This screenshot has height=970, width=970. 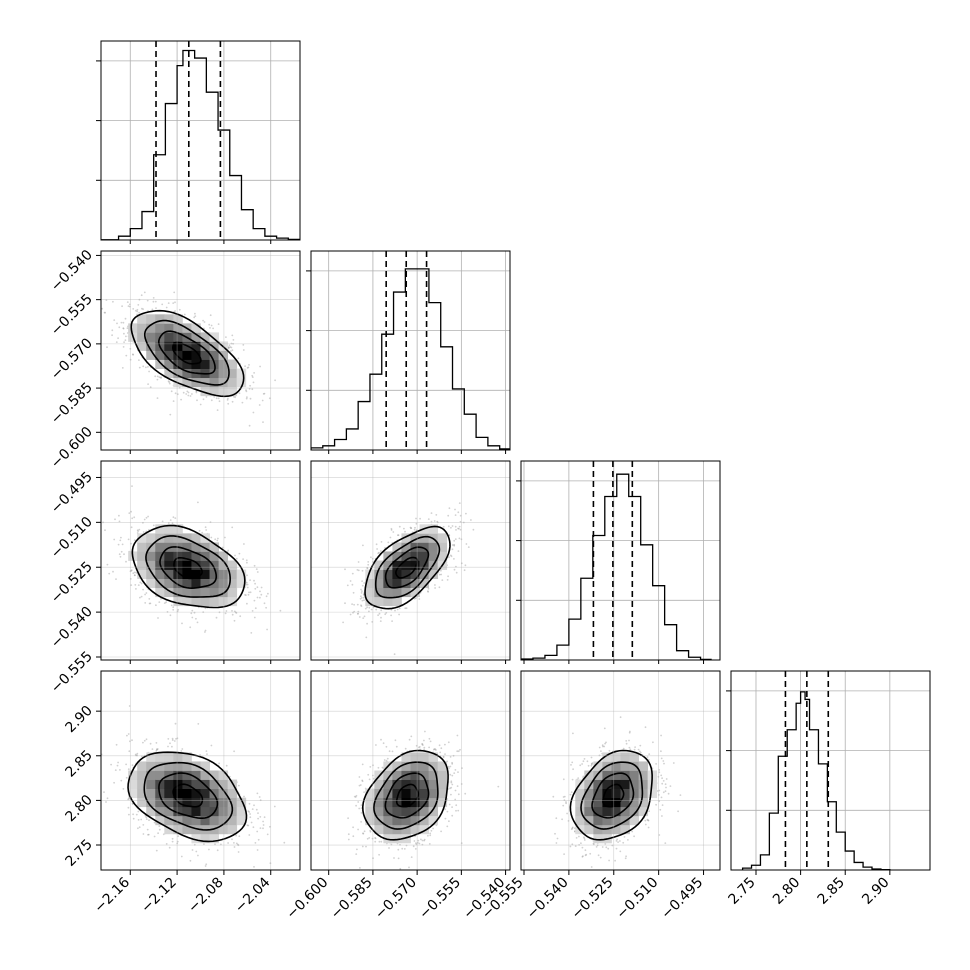 I want to click on histogram-steps-p1, so click(x=410, y=359).